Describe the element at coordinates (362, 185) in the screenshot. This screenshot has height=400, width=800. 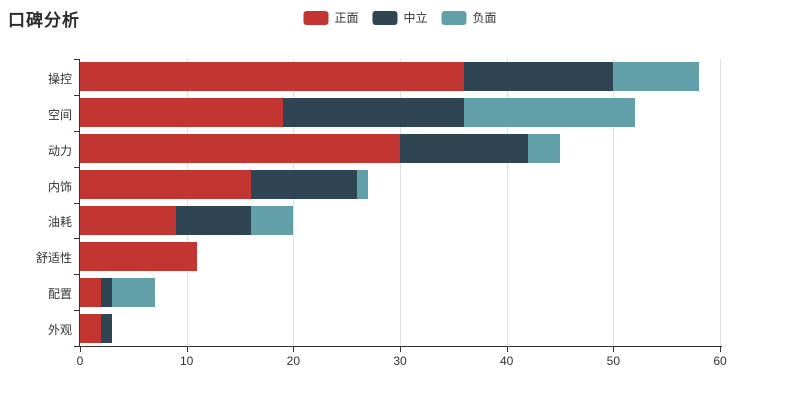
I see `bar-内饰-负面` at that location.